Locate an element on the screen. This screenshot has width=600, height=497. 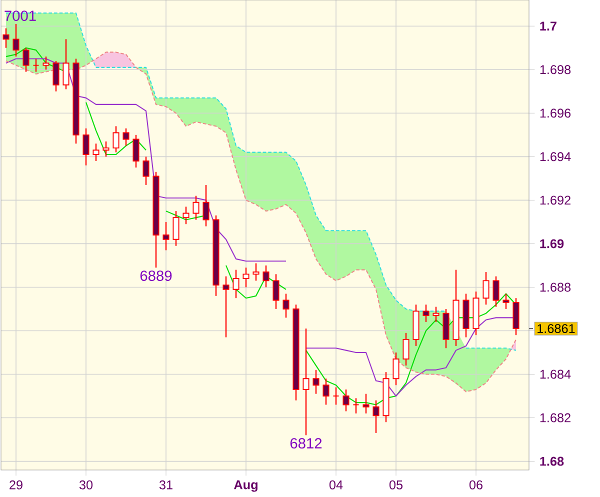
x-tick-label: 29 is located at coordinates (16, 485).